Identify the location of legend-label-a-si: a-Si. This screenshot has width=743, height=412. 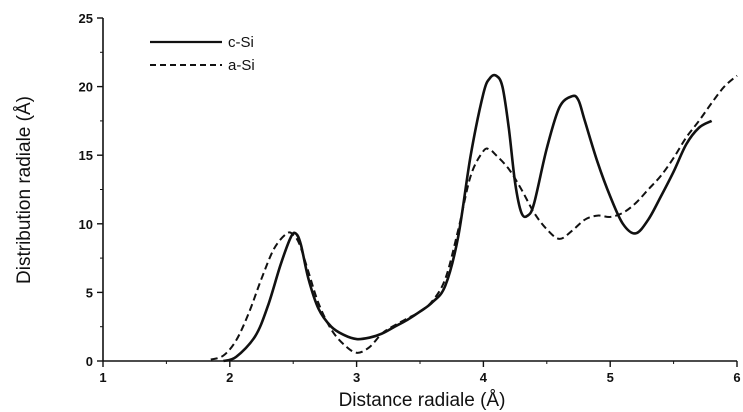
(241, 65).